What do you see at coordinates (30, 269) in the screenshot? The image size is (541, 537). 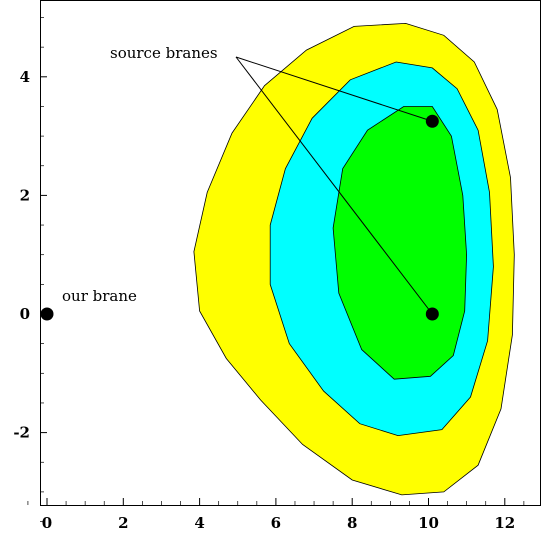 I see `y-axis-ticks: 4 2 0 -2` at bounding box center [30, 269].